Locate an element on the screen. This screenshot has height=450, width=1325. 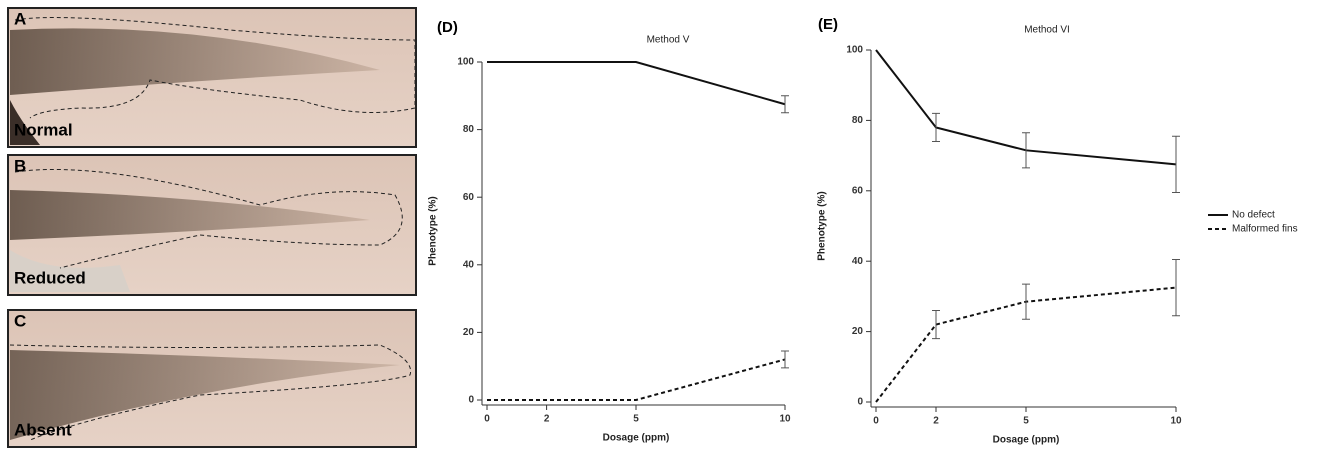
photo-c is located at coordinates (212, 378).